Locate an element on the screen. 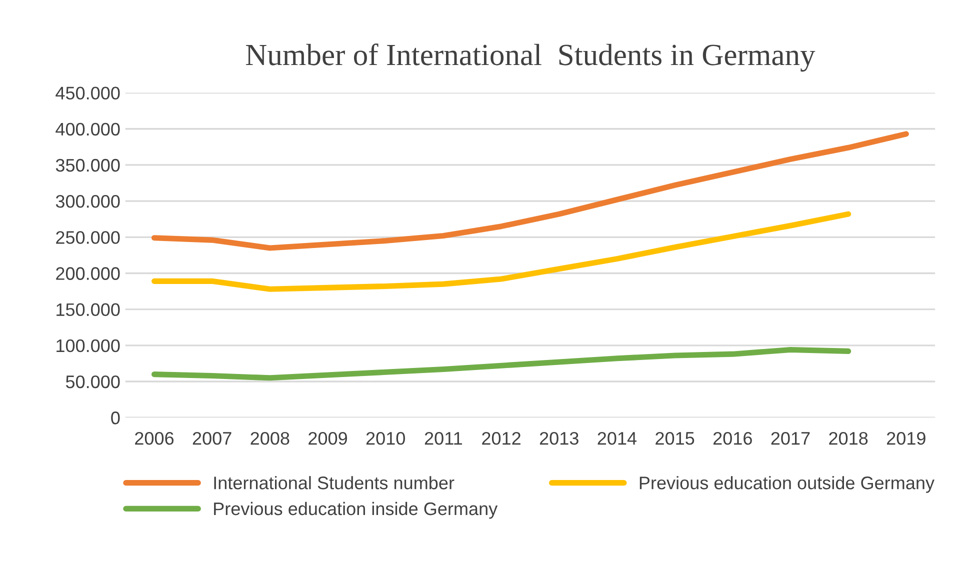 Image resolution: width=964 pixels, height=580 pixels. y-tick-label: 250.000 is located at coordinates (88, 237).